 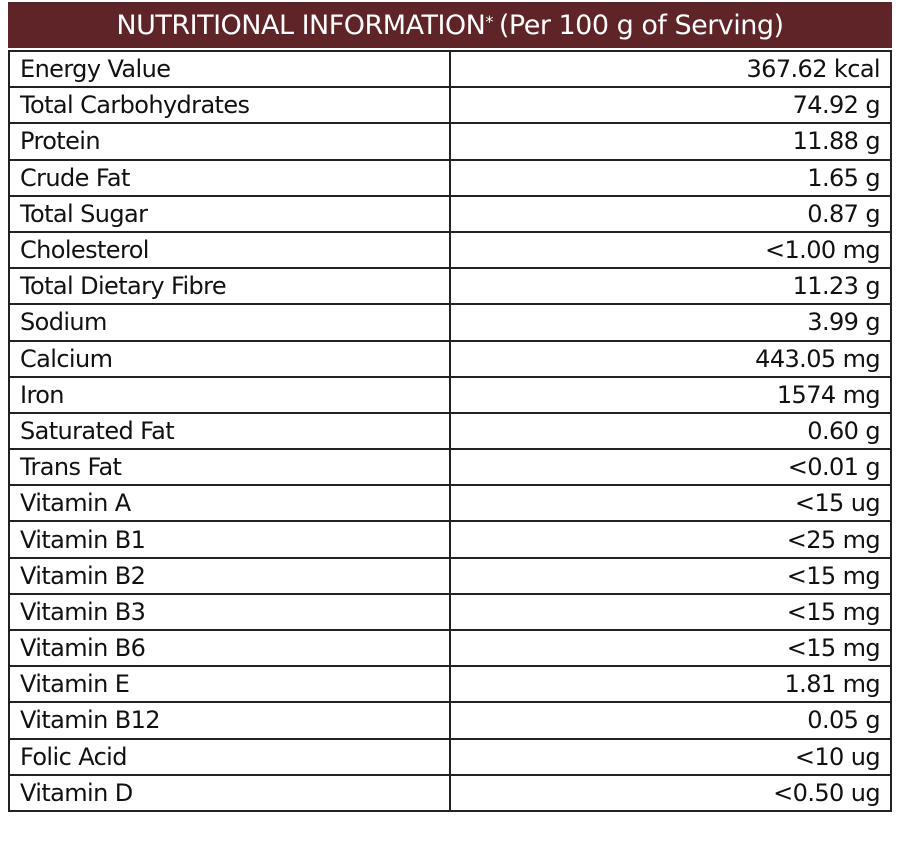 I want to click on title: NUTRITIONAL INFORMATION, so click(x=301, y=25).